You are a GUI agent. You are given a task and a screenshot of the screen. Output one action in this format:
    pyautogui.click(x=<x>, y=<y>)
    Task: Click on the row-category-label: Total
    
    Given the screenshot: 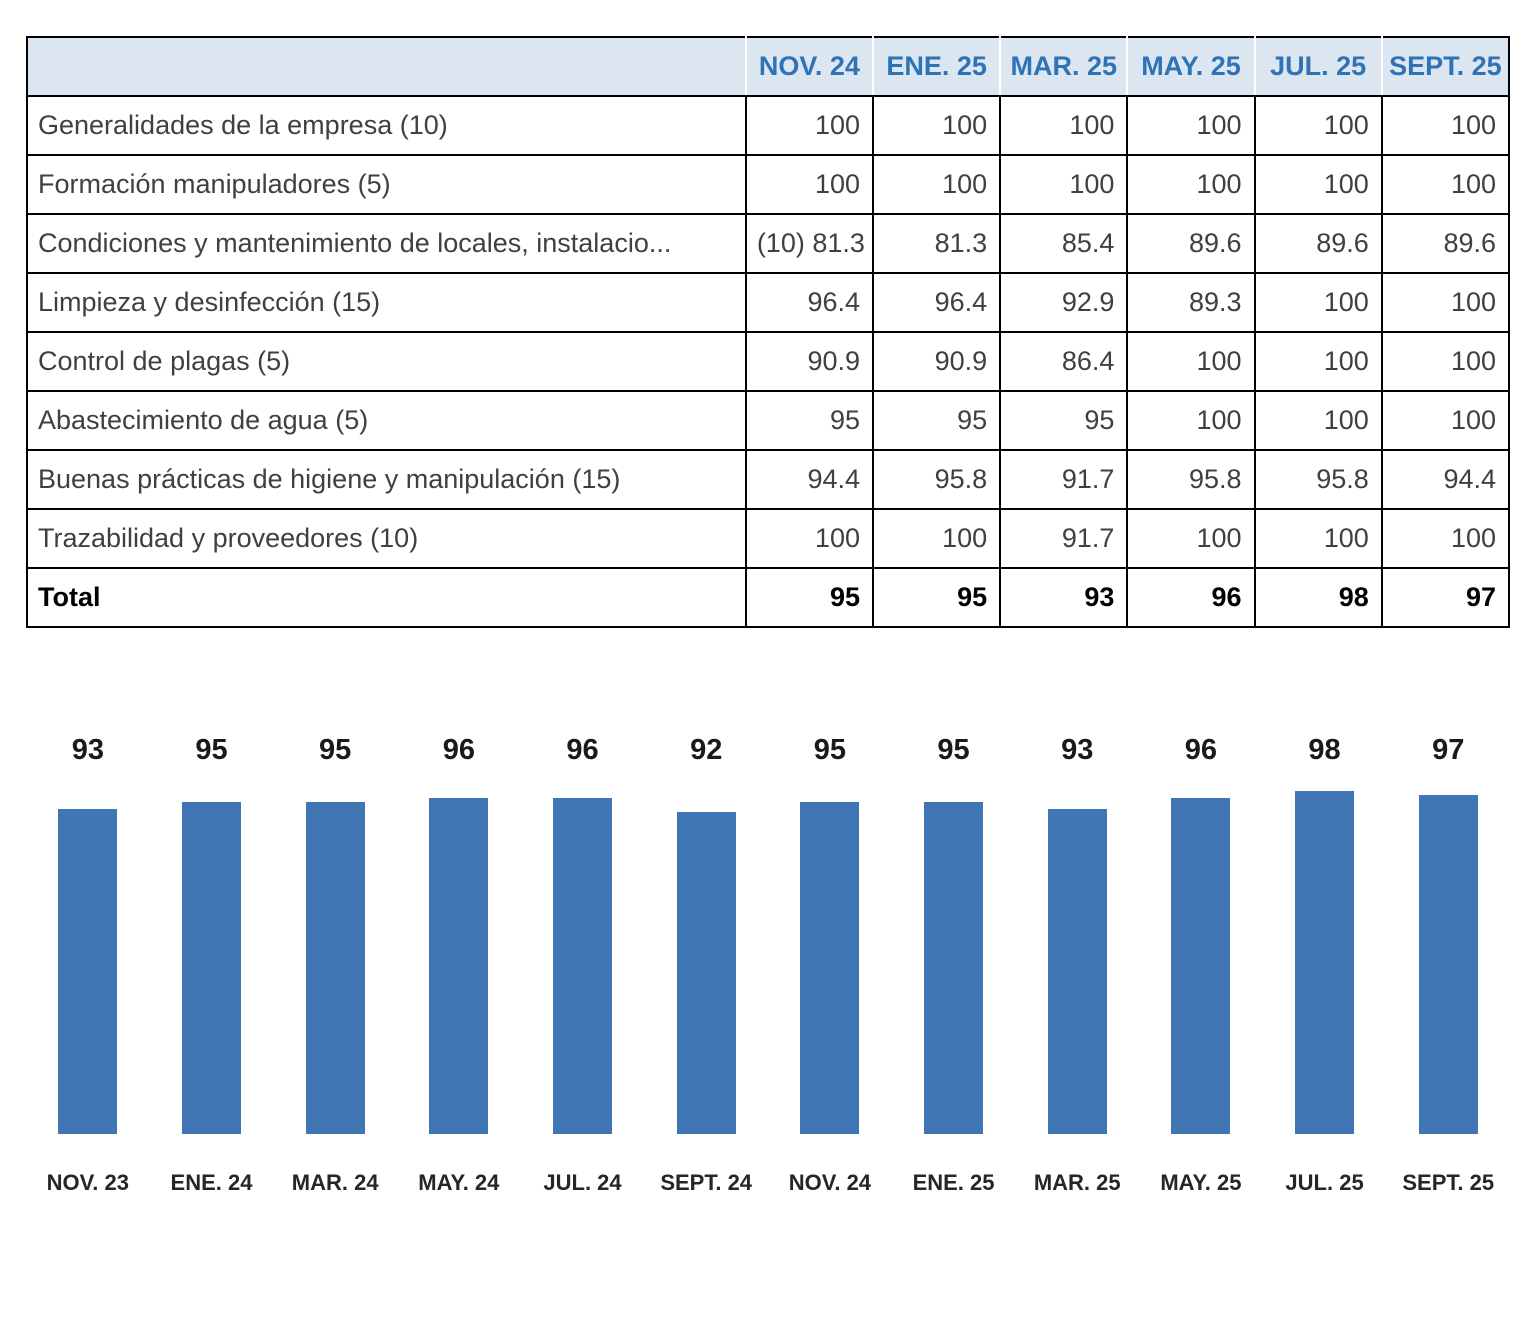 What is the action you would take?
    pyautogui.click(x=386, y=597)
    